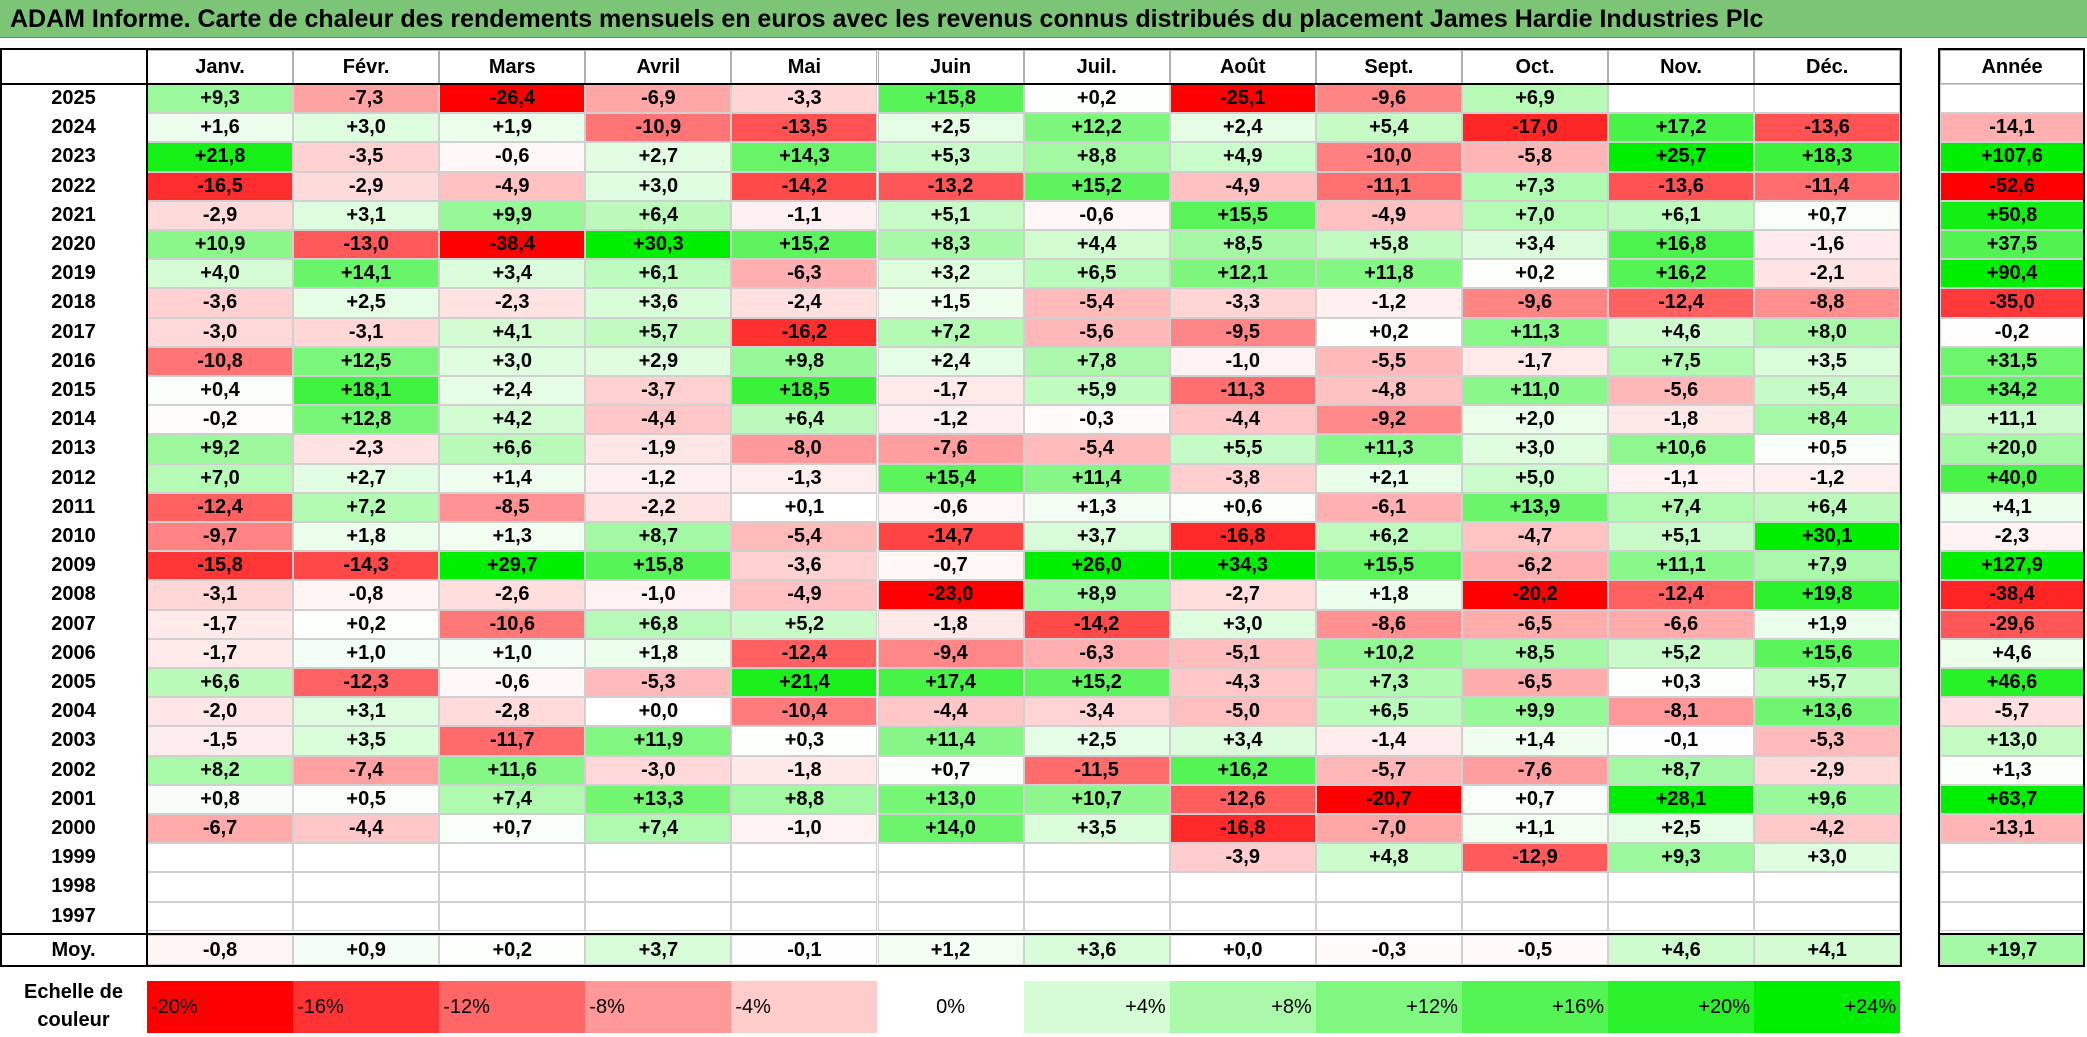 This screenshot has height=1037, width=2087. Describe the element at coordinates (804, 303) in the screenshot. I see `heatmap-cell: -2,4` at that location.